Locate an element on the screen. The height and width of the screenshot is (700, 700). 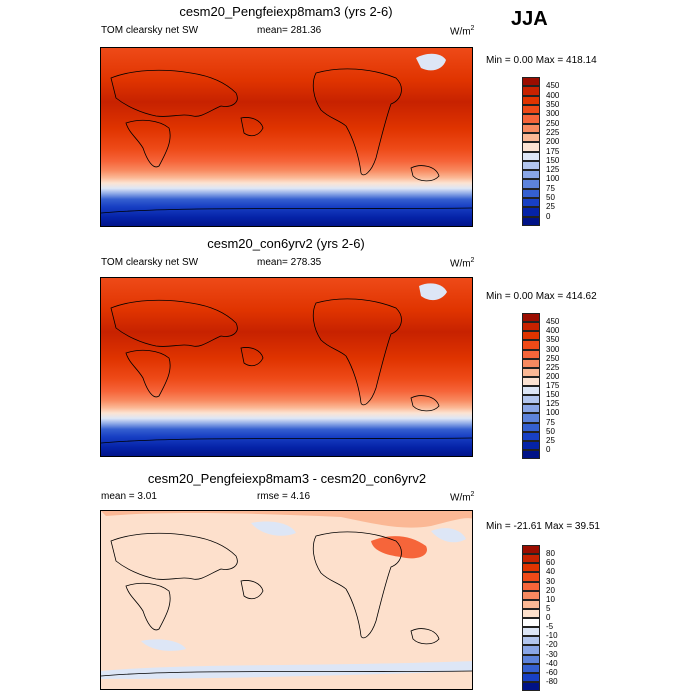
panel-1-map-svg is located at coordinates (286, 137).